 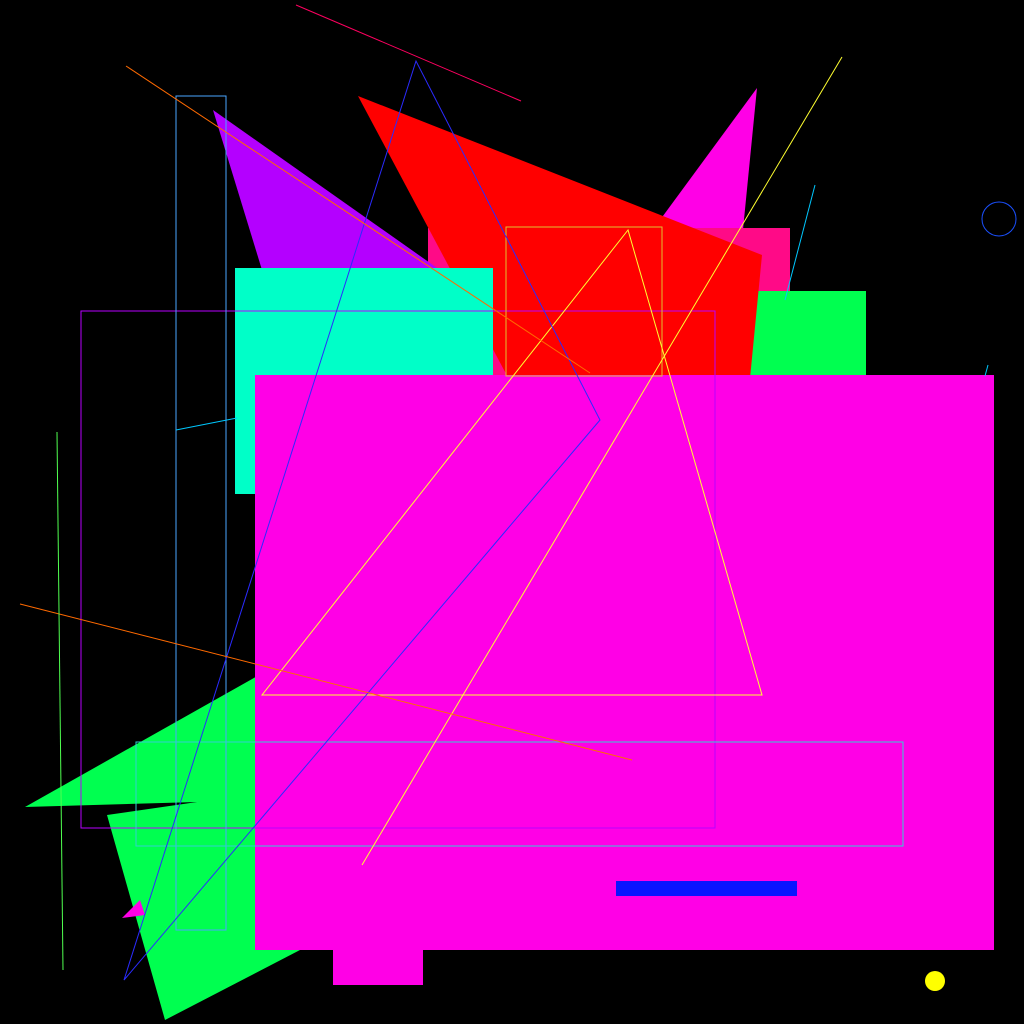 What do you see at coordinates (326, 190) in the screenshot?
I see `purple-triangle` at bounding box center [326, 190].